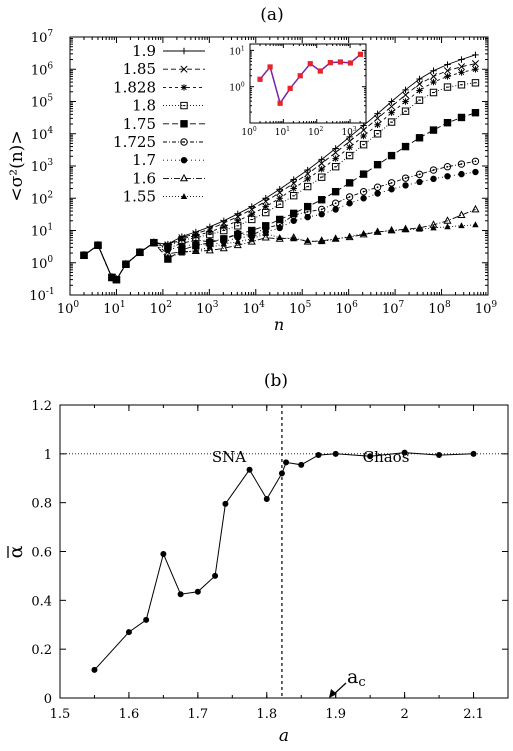  I want to click on inset-frame, so click(308, 83).